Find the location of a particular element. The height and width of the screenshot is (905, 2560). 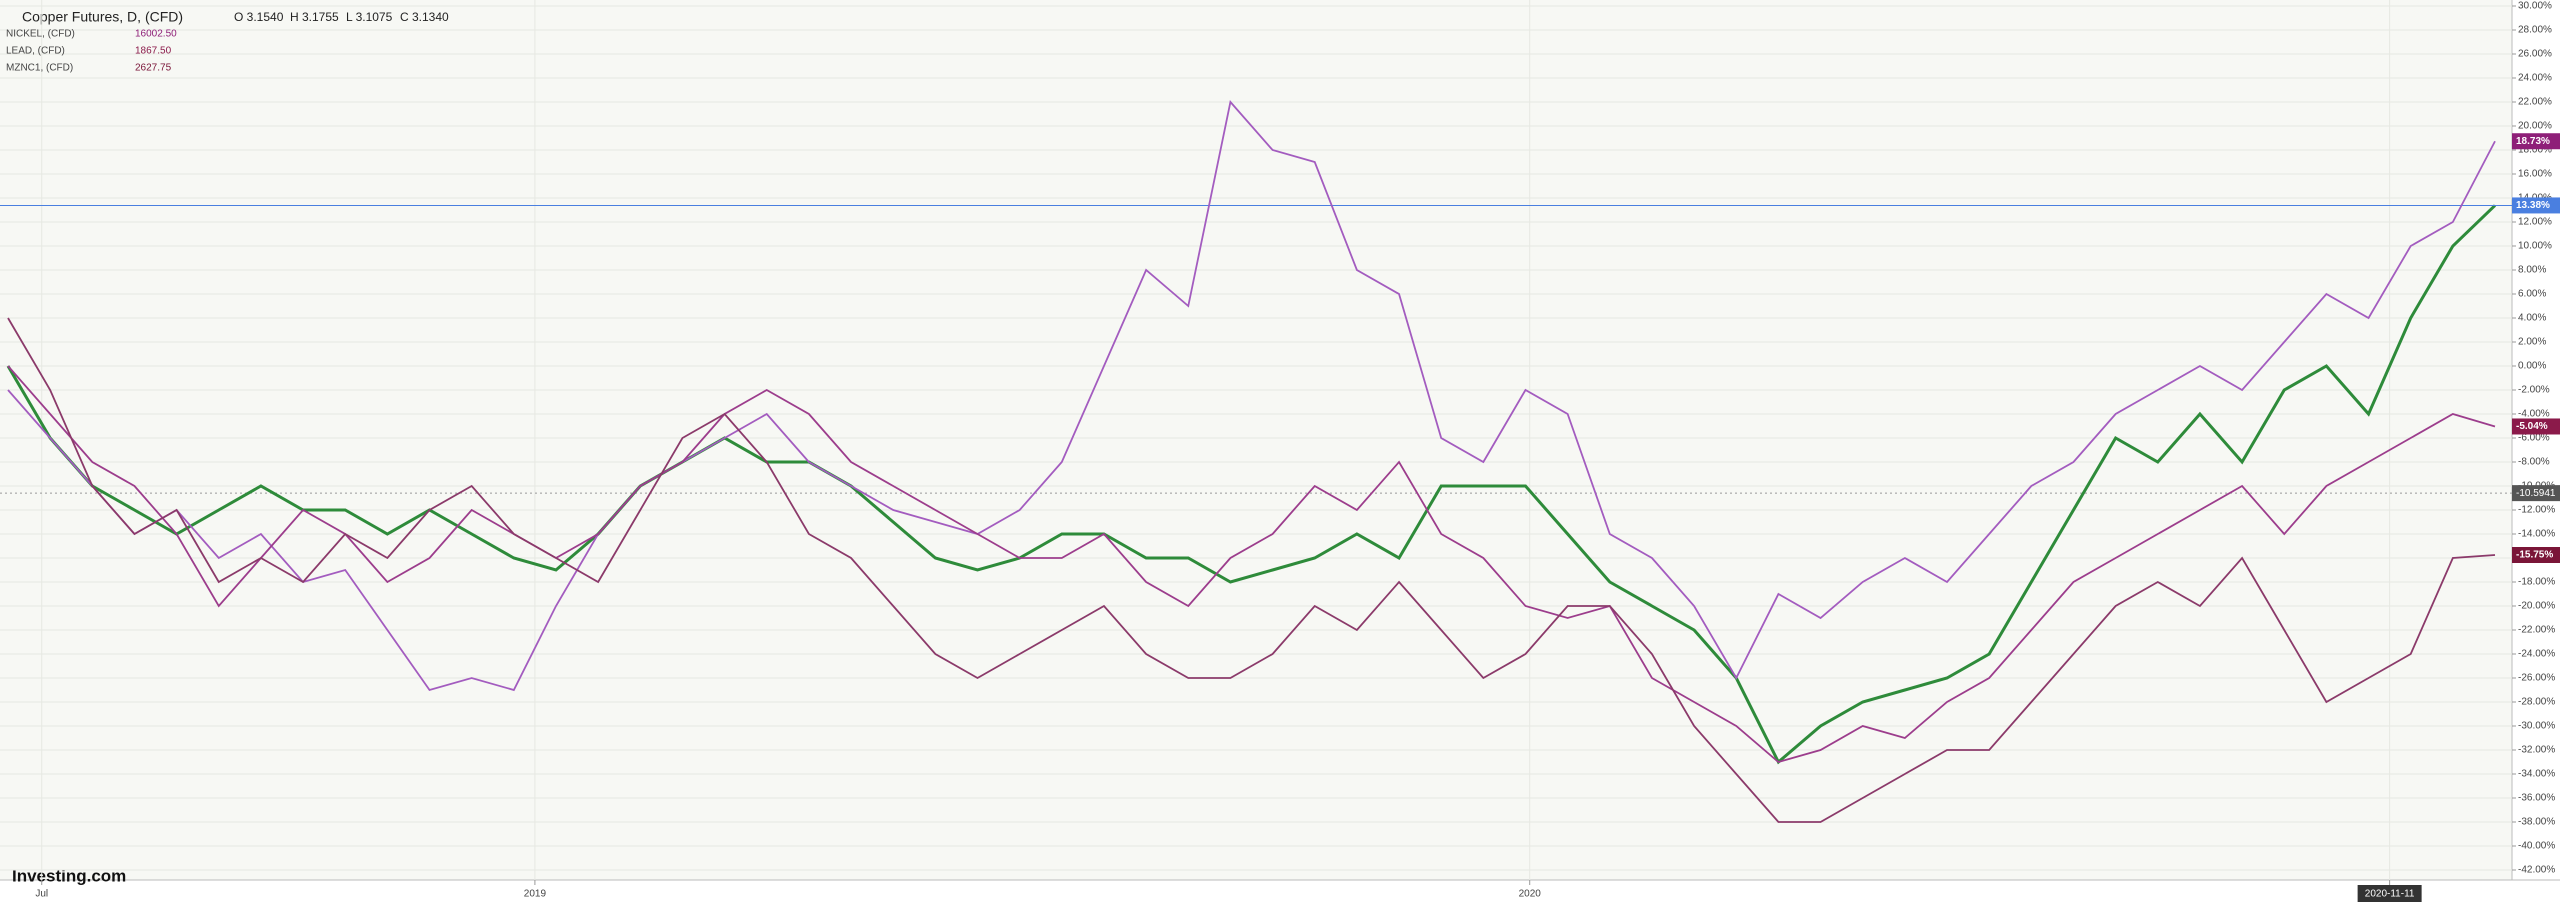

brand-logo: Investing.com is located at coordinates (69, 875).